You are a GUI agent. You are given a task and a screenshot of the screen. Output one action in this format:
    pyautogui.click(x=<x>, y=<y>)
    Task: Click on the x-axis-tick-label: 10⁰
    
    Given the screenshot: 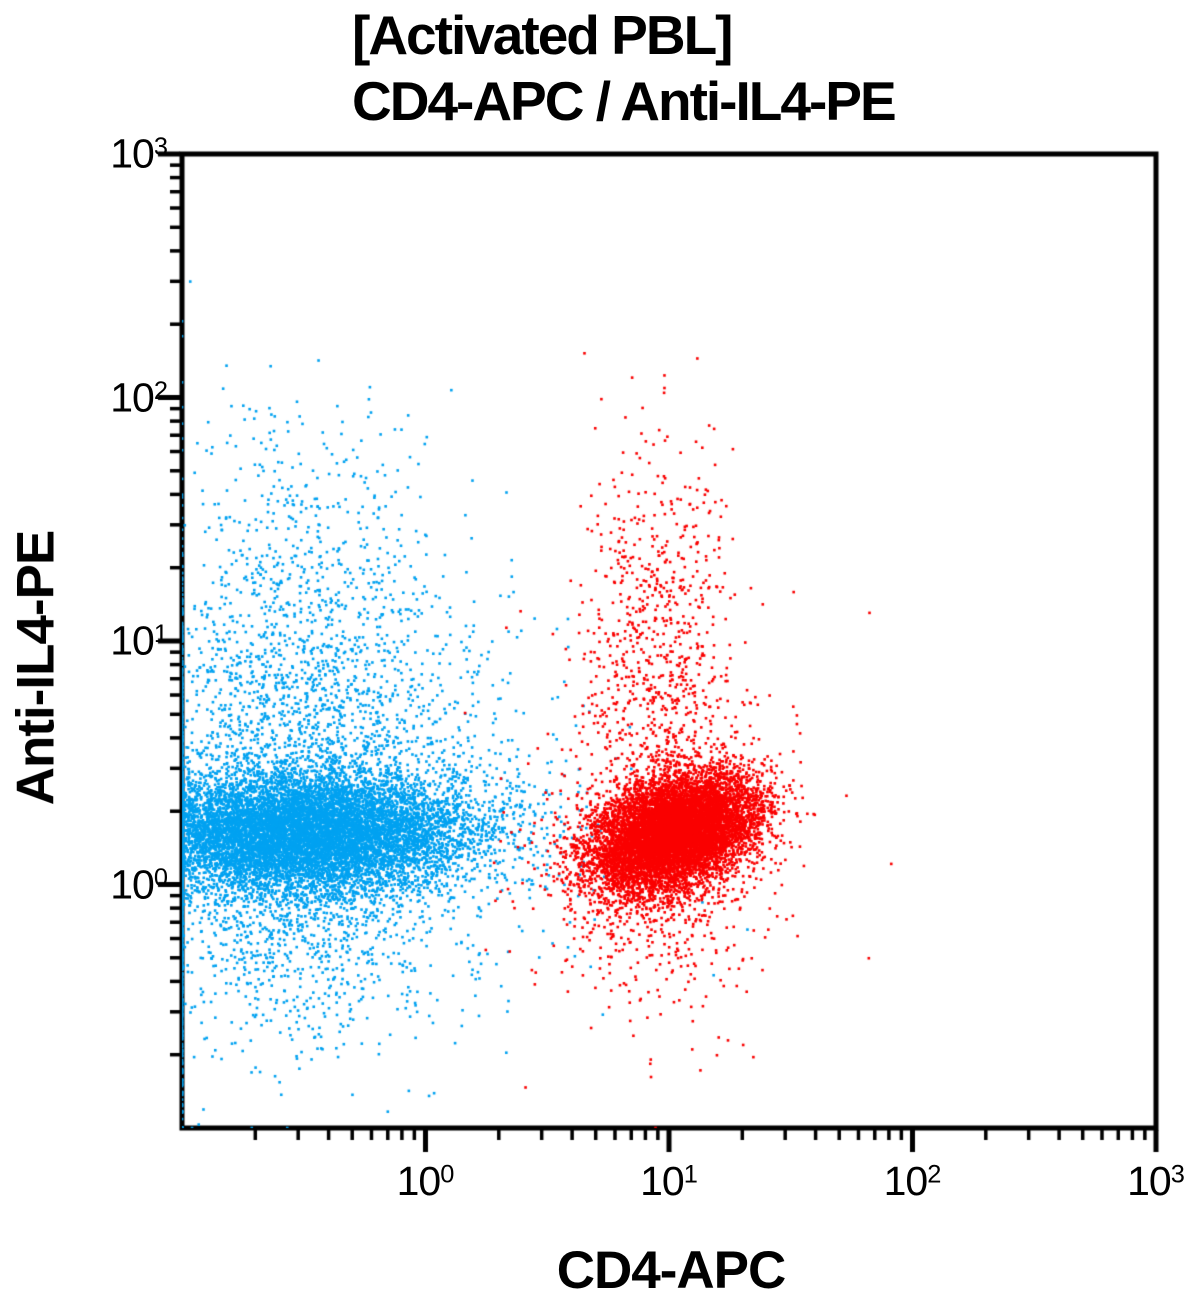 What is the action you would take?
    pyautogui.click(x=425, y=1181)
    